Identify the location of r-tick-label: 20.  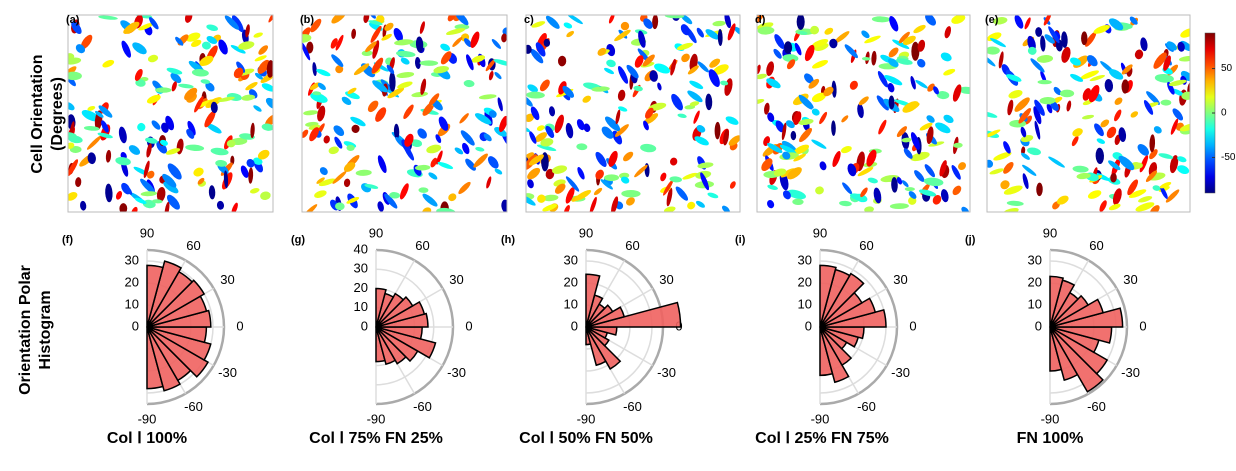
(1035, 281).